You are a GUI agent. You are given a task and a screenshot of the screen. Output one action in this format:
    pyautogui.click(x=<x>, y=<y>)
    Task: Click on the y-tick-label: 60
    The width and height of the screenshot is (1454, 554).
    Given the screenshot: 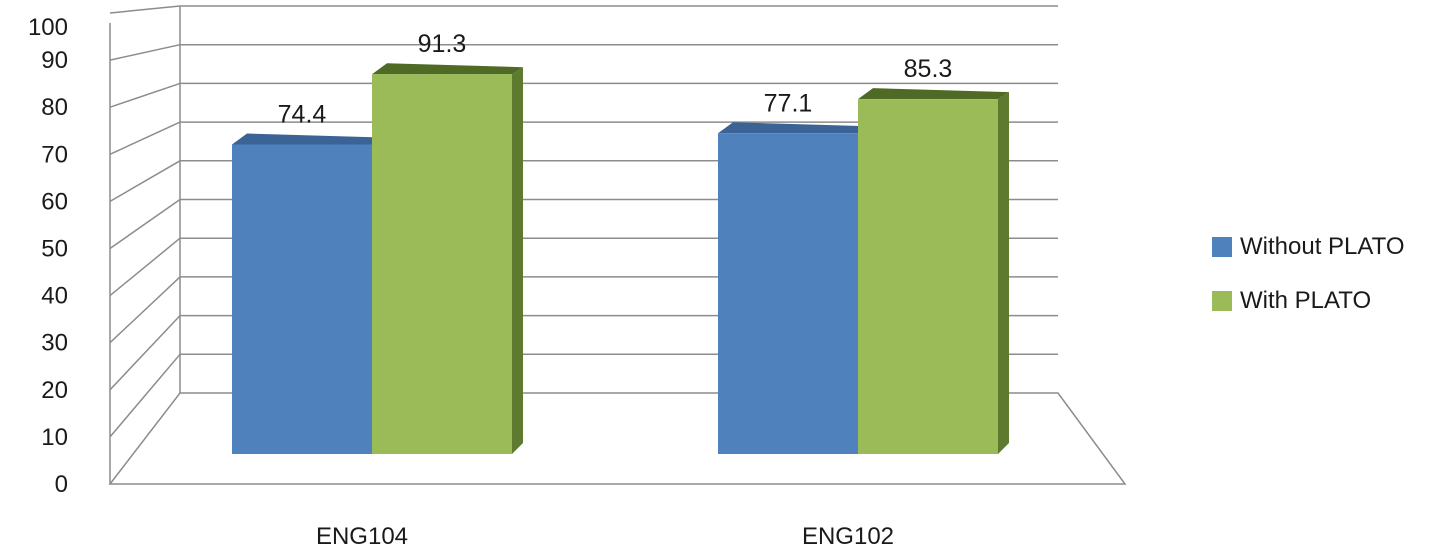 What is the action you would take?
    pyautogui.click(x=54, y=201)
    